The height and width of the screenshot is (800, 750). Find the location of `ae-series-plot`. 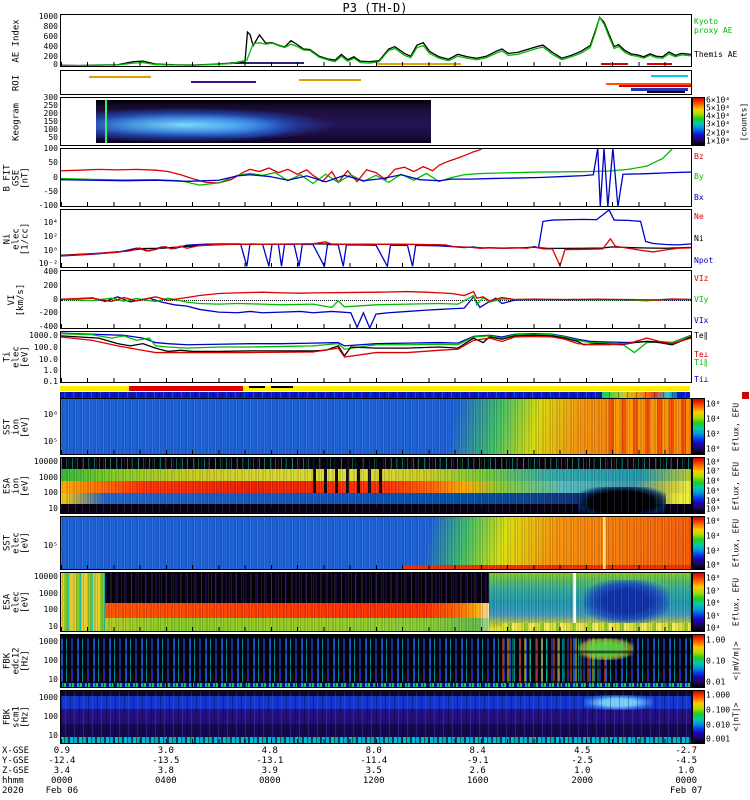

ae-series-plot is located at coordinates (376, 40).